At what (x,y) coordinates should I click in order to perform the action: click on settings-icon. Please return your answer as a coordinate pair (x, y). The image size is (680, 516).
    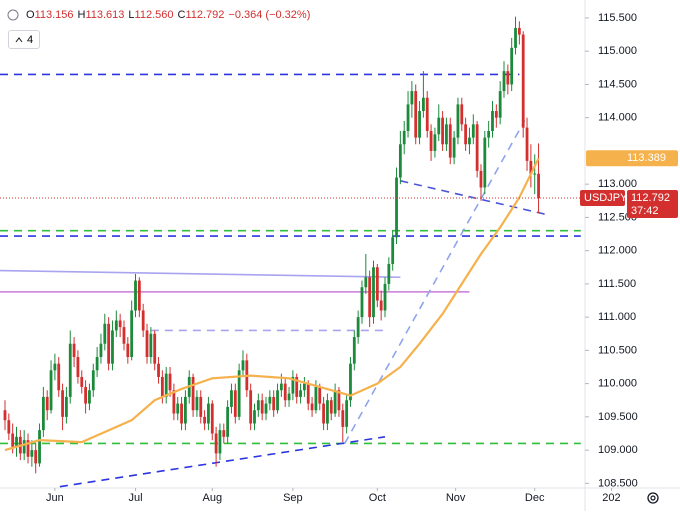
    Looking at the image, I should click on (653, 498).